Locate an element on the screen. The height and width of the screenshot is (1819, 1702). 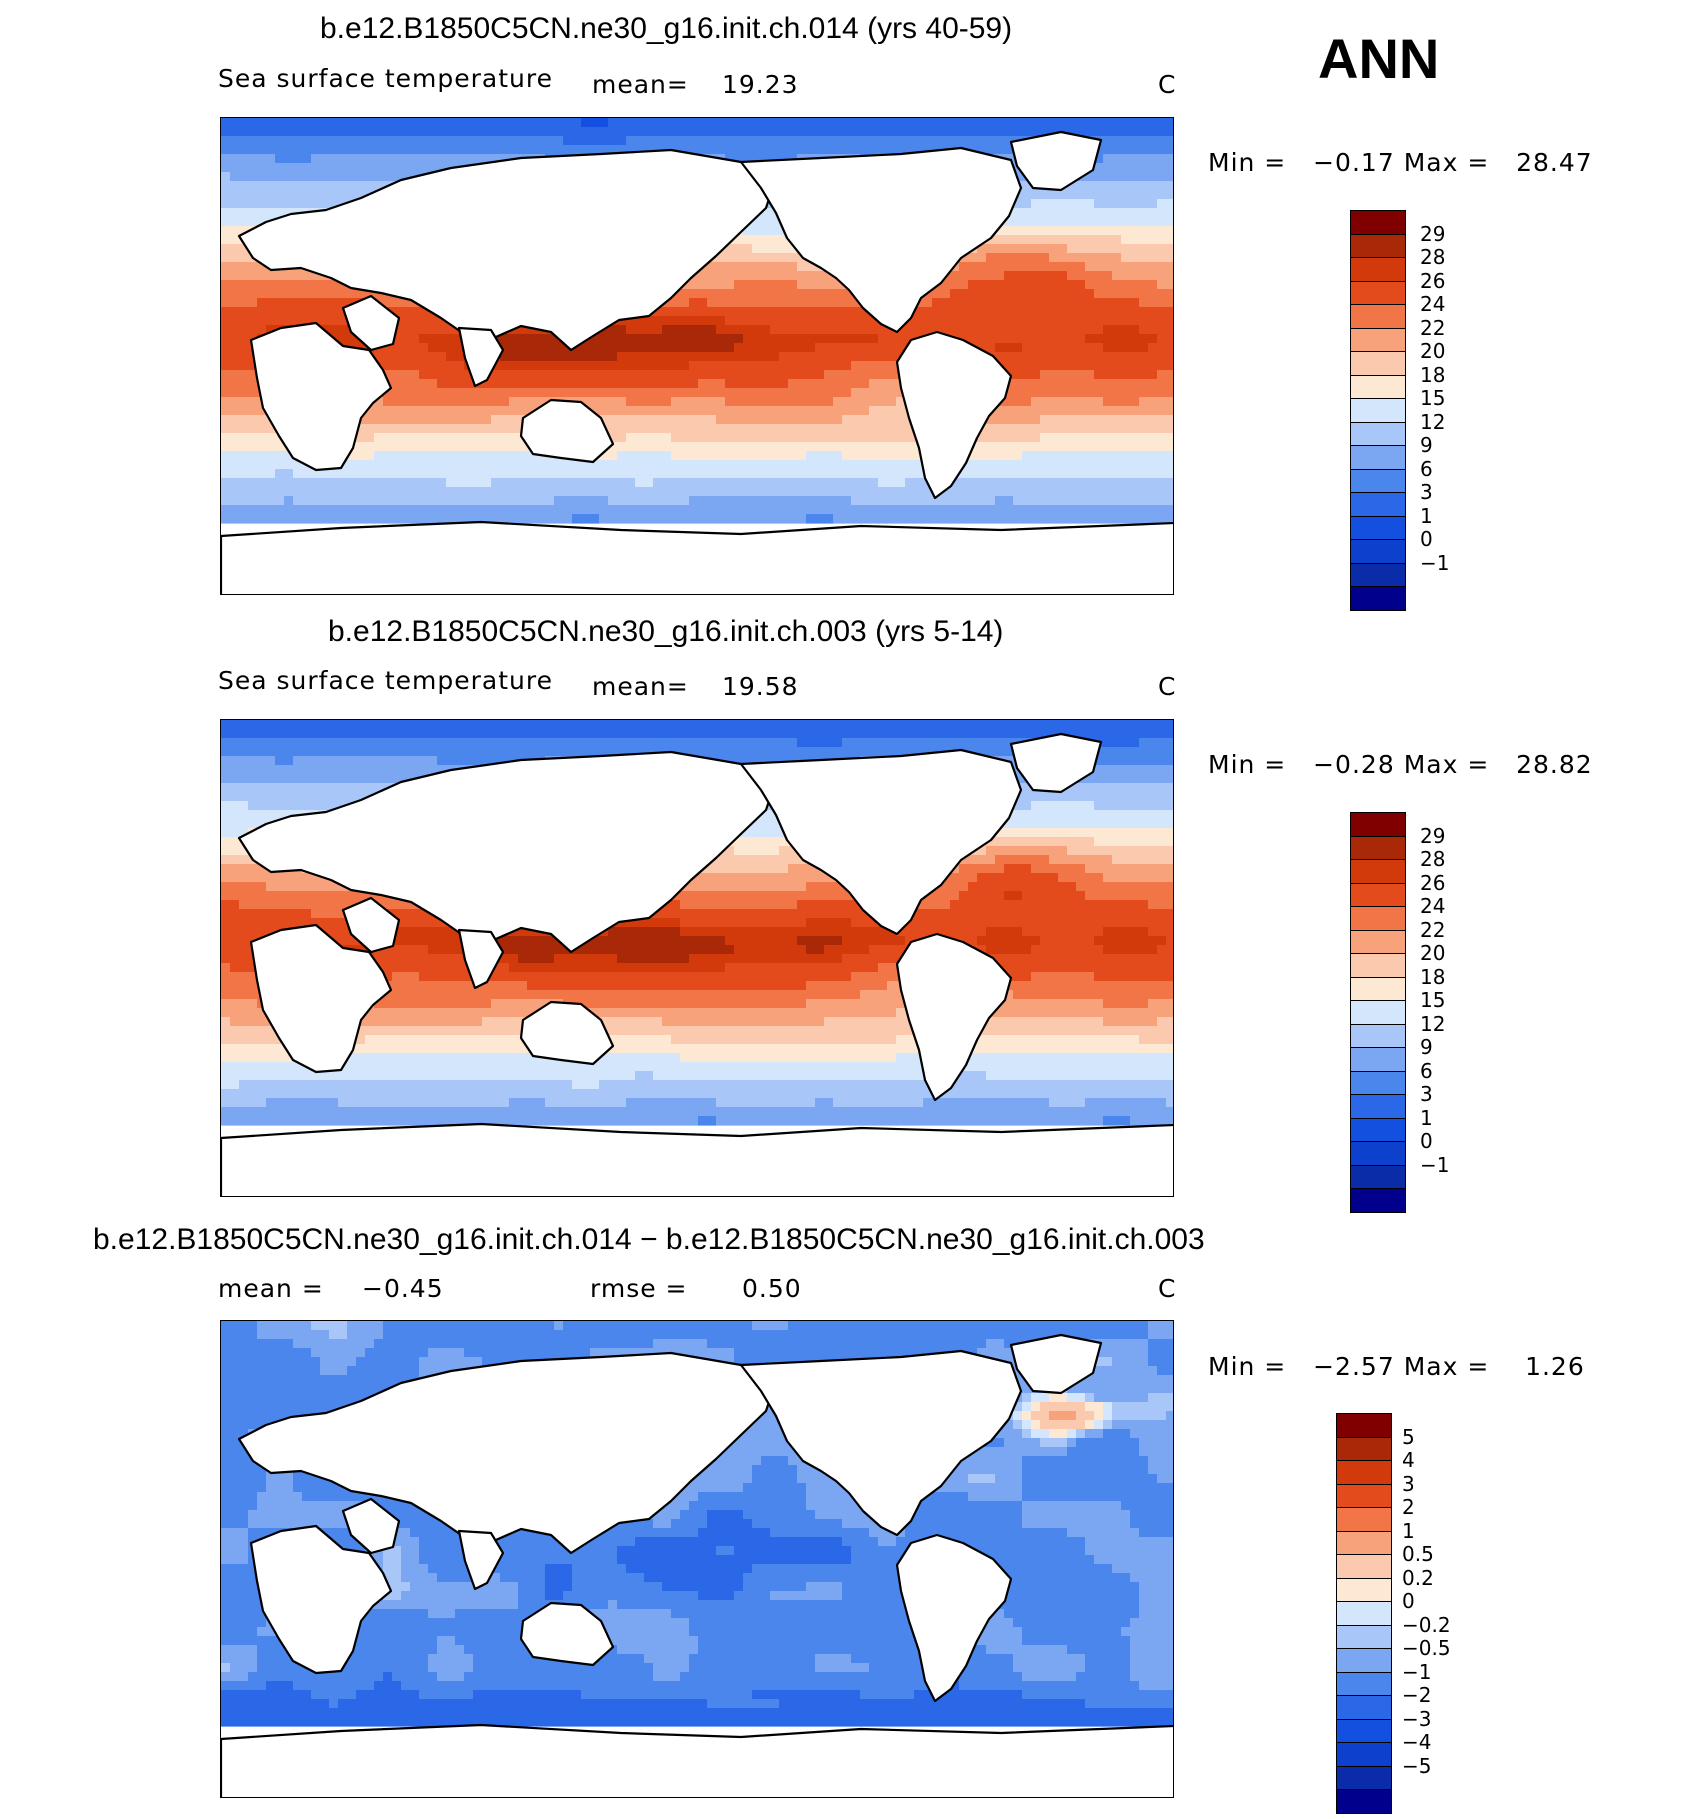
colorbar-tick-label: −0.5 is located at coordinates (1426, 1648).